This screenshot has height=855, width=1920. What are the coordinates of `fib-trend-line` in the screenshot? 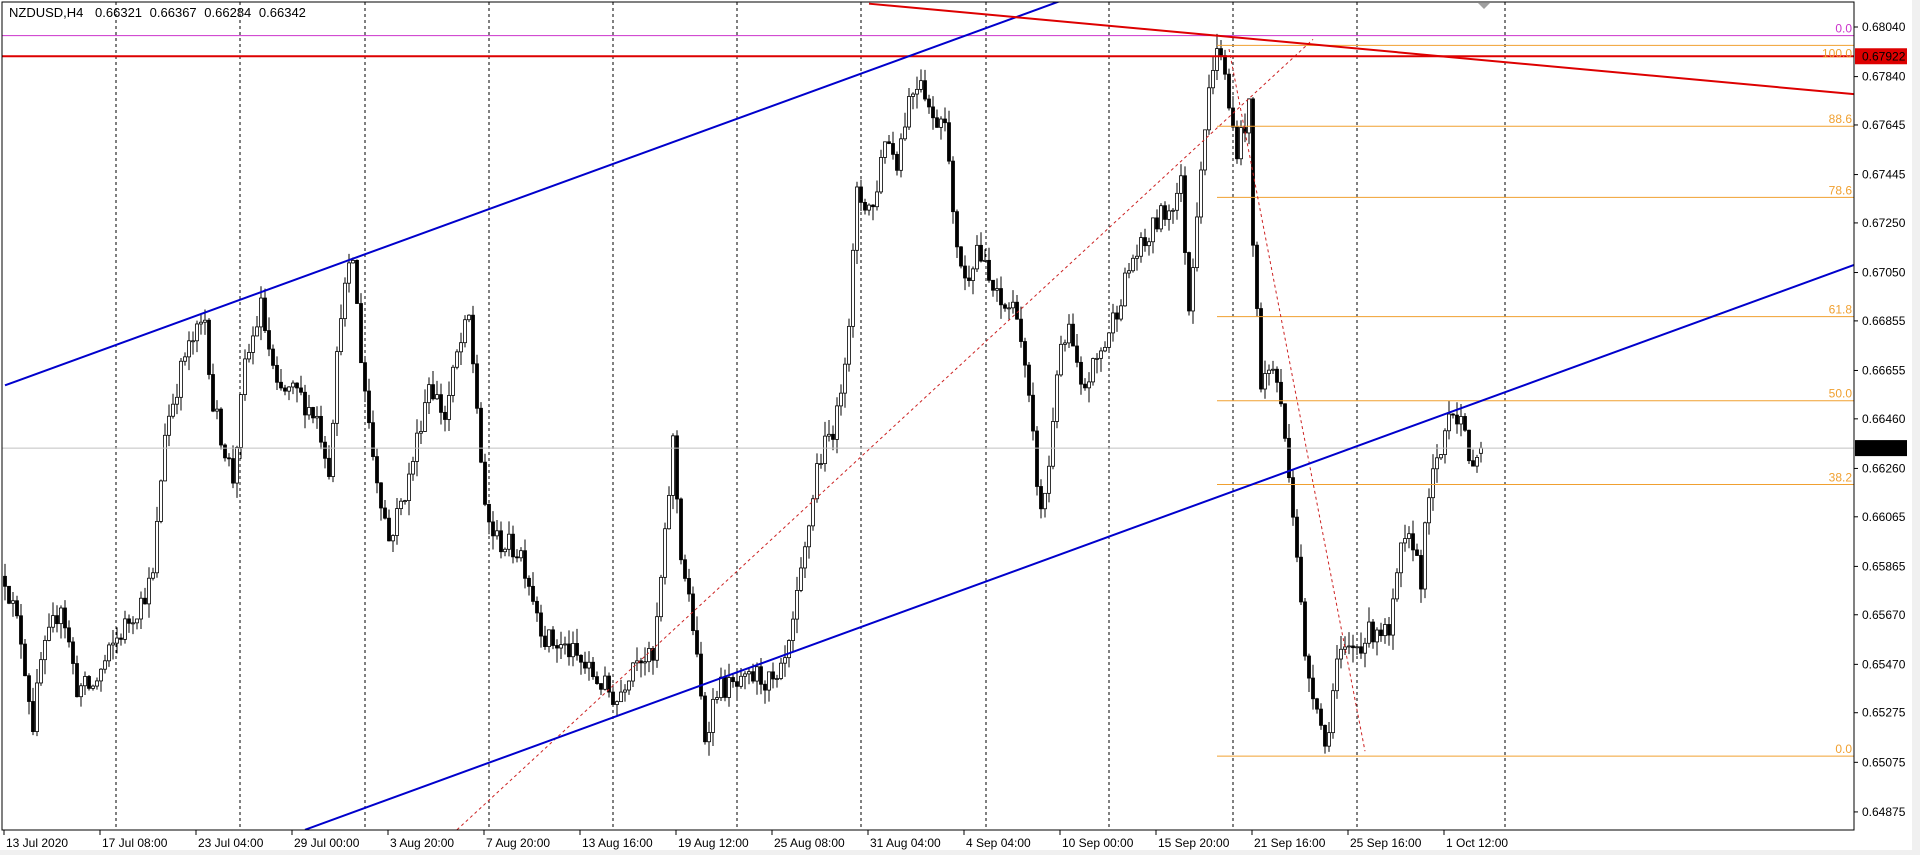 It's located at (1297, 400).